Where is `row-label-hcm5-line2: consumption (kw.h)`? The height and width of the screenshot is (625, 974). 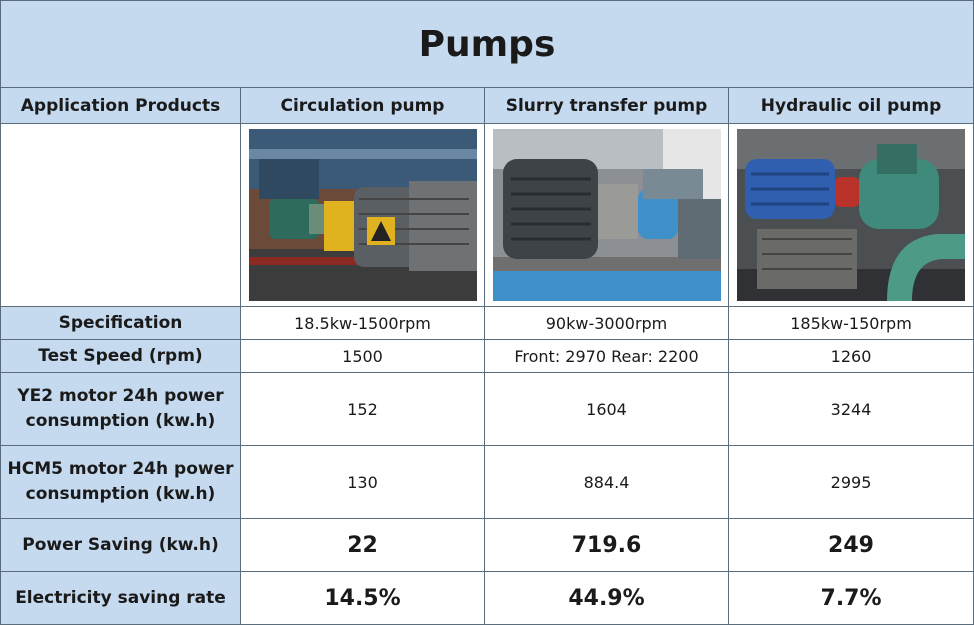
row-label-hcm5-line2: consumption (kw.h) is located at coordinates (120, 494).